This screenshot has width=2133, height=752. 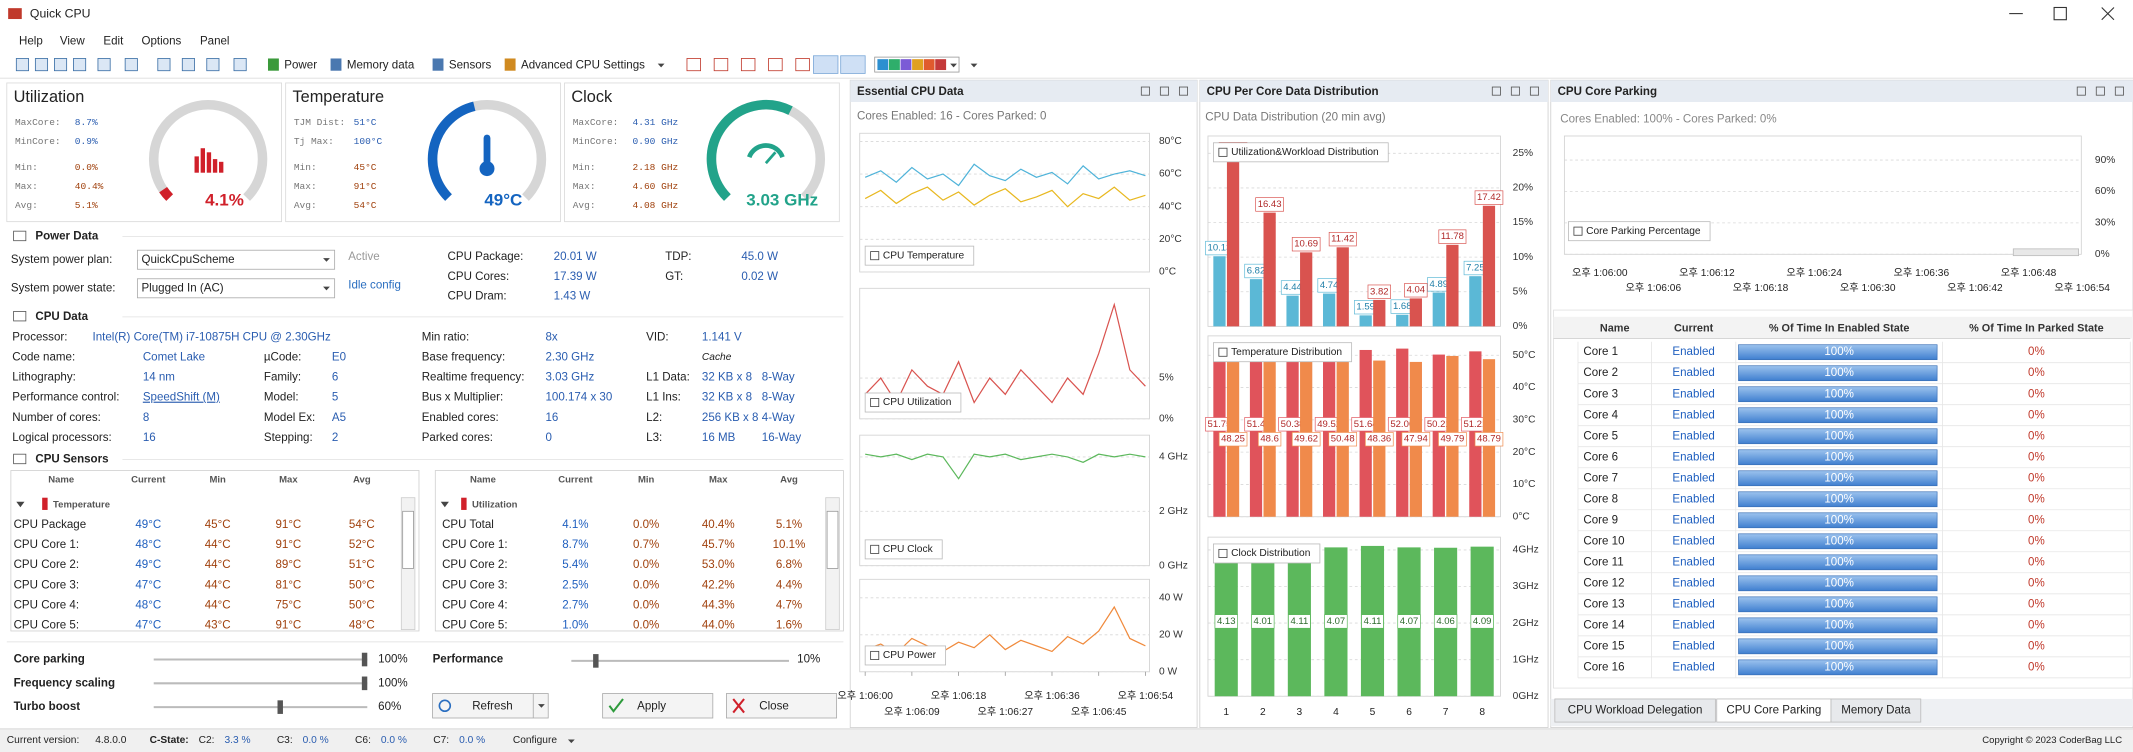 What do you see at coordinates (2036, 478) in the screenshot?
I see `cell: 0%` at bounding box center [2036, 478].